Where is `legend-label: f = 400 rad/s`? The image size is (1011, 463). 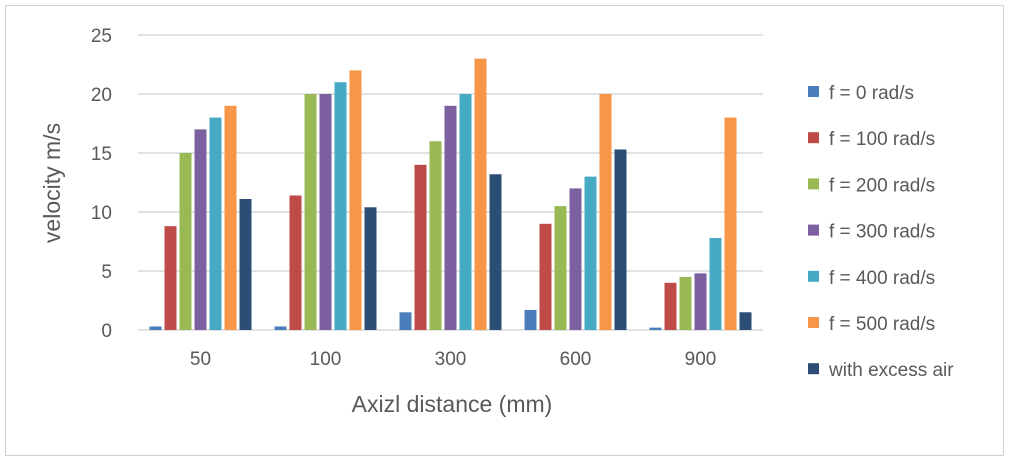
legend-label: f = 400 rad/s is located at coordinates (882, 278).